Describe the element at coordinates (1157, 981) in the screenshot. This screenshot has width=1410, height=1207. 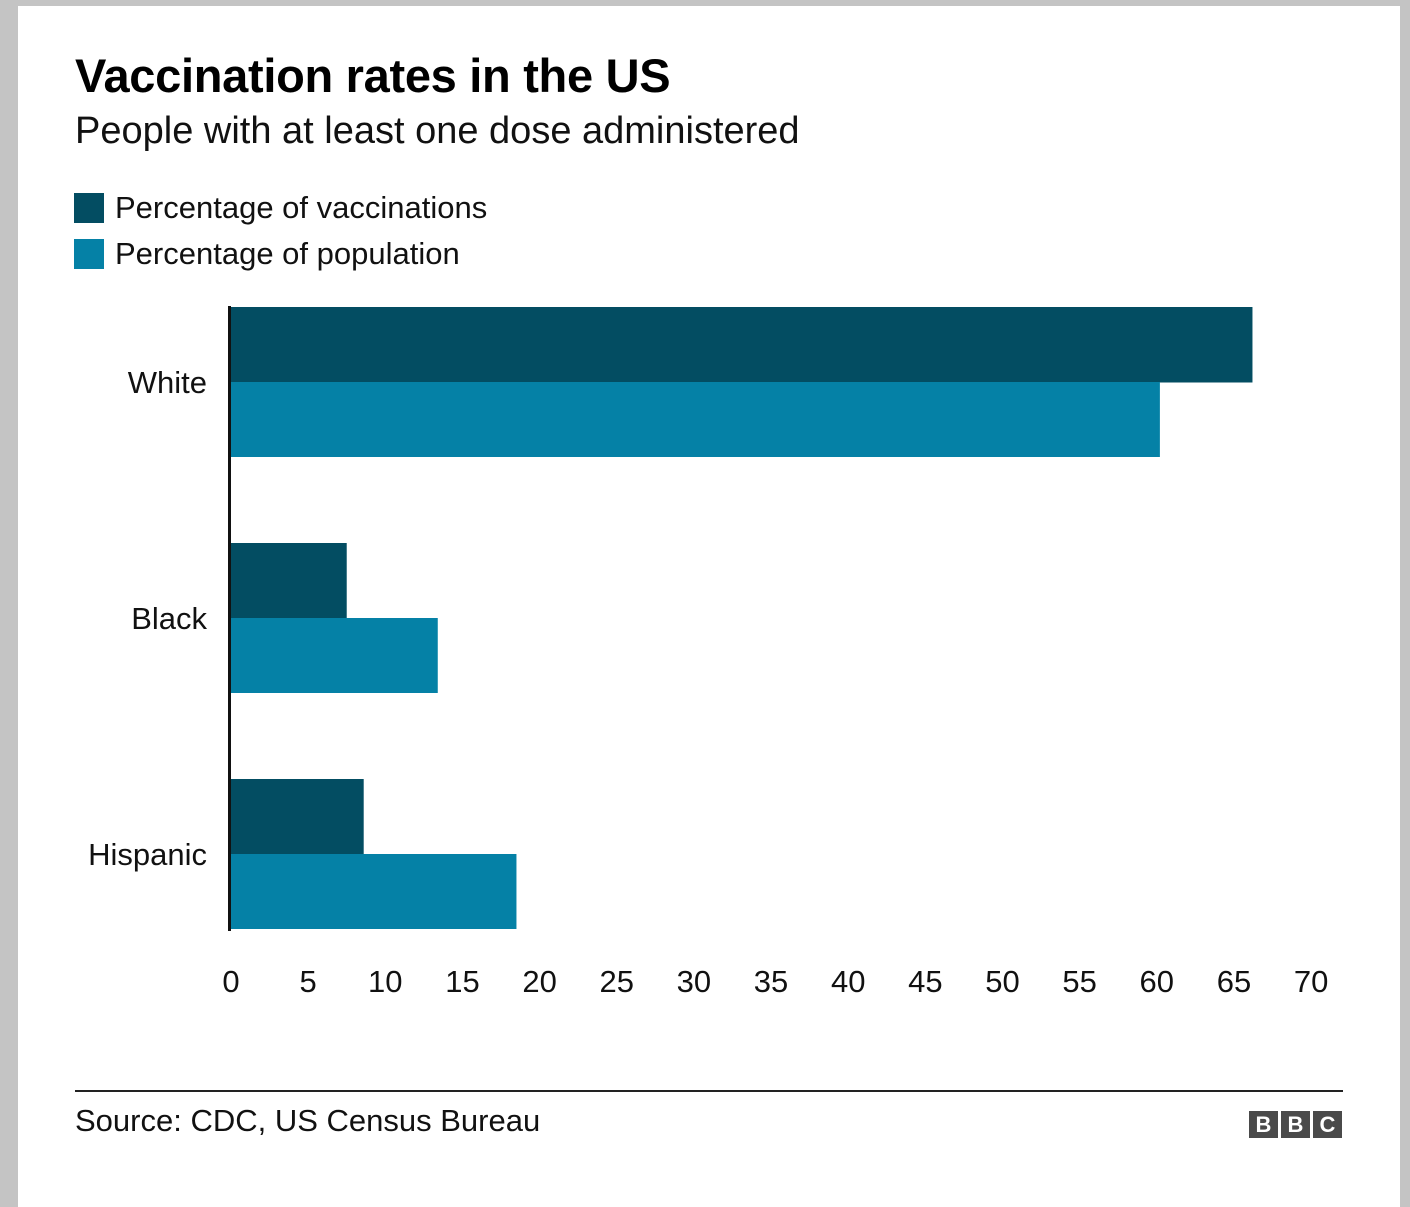
I see `x-tick-label: 60` at that location.